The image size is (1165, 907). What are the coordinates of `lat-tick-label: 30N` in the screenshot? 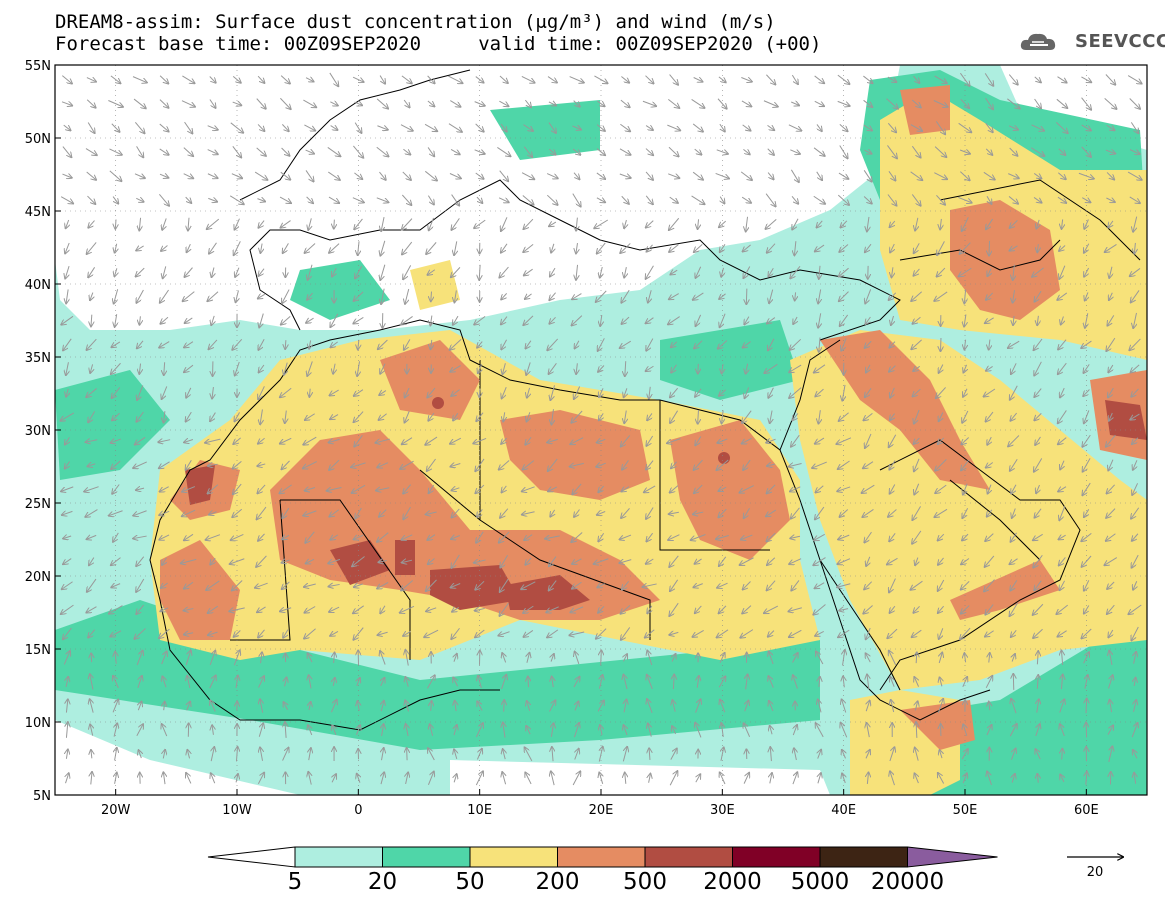 It's located at (38, 431).